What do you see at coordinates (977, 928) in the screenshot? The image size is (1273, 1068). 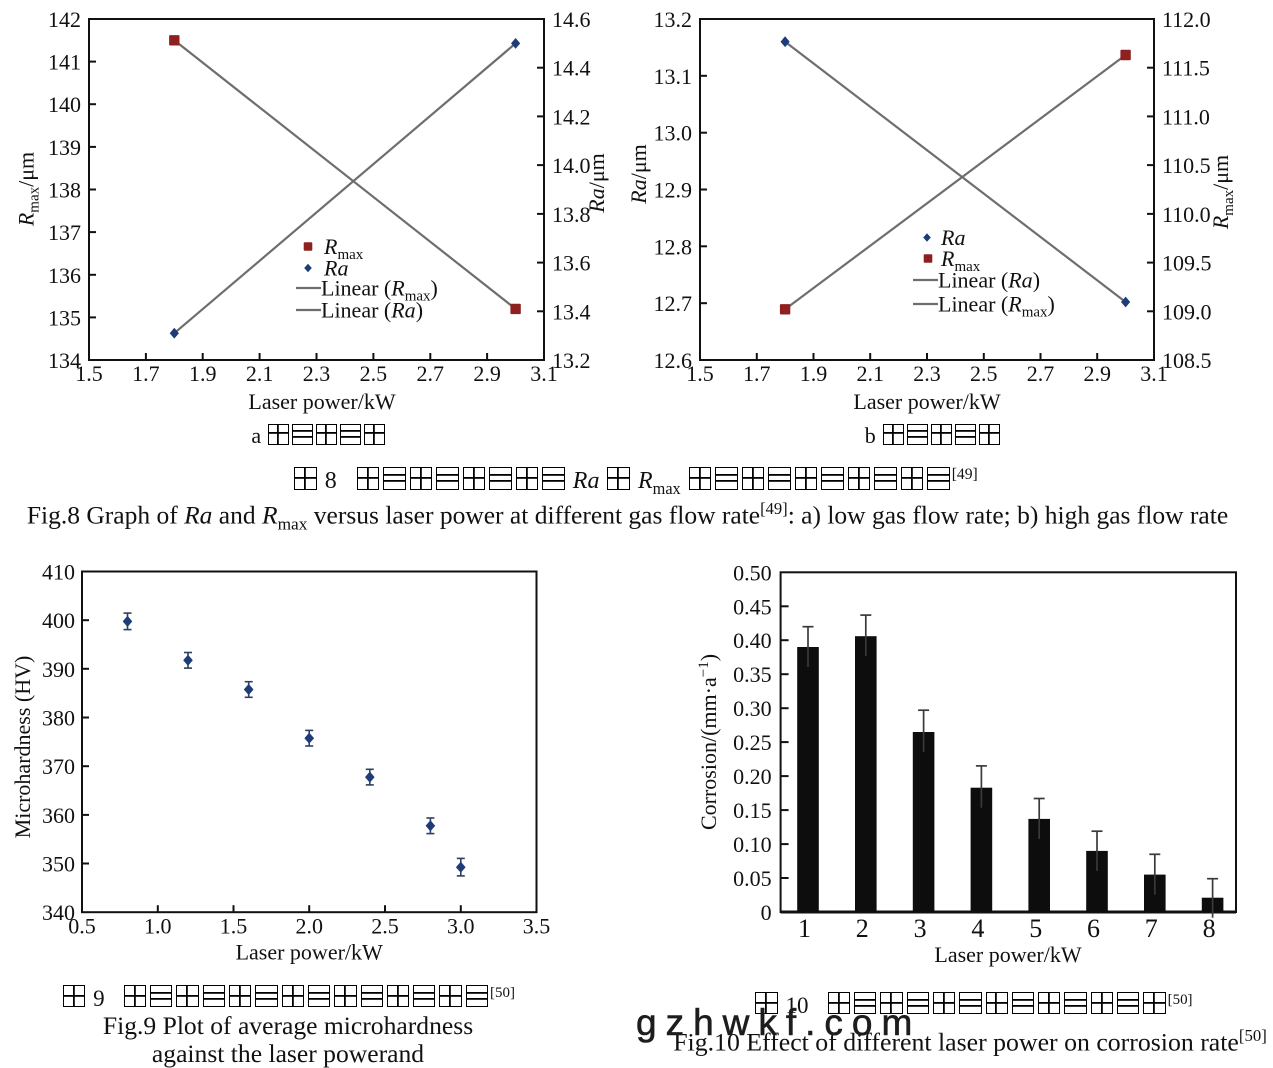 I see `svg-text: 4` at bounding box center [977, 928].